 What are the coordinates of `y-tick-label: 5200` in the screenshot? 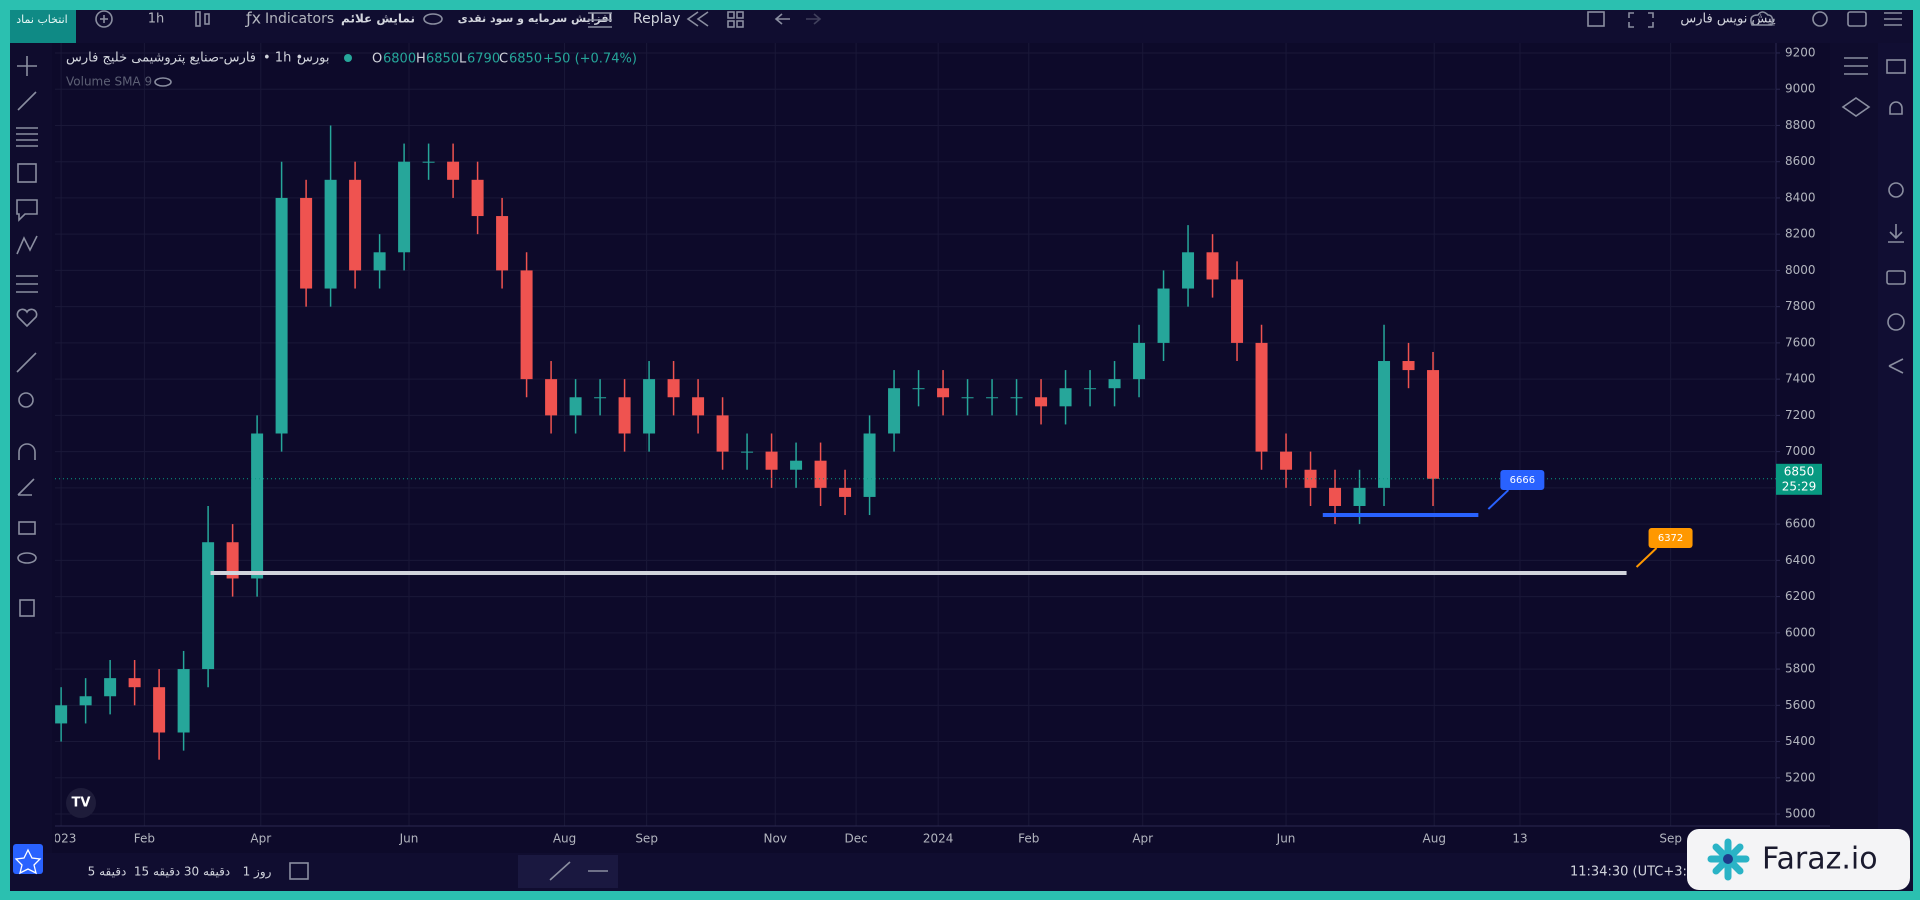 It's located at (1800, 777).